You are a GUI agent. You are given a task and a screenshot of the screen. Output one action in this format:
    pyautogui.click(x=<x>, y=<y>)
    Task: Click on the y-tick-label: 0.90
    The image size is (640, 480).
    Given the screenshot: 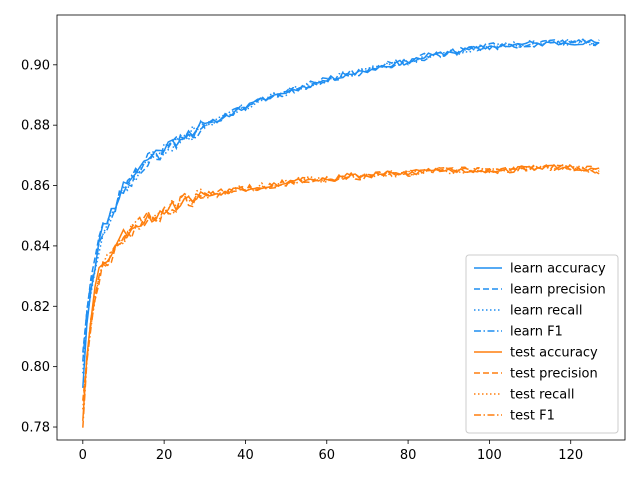 What is the action you would take?
    pyautogui.click(x=35, y=65)
    